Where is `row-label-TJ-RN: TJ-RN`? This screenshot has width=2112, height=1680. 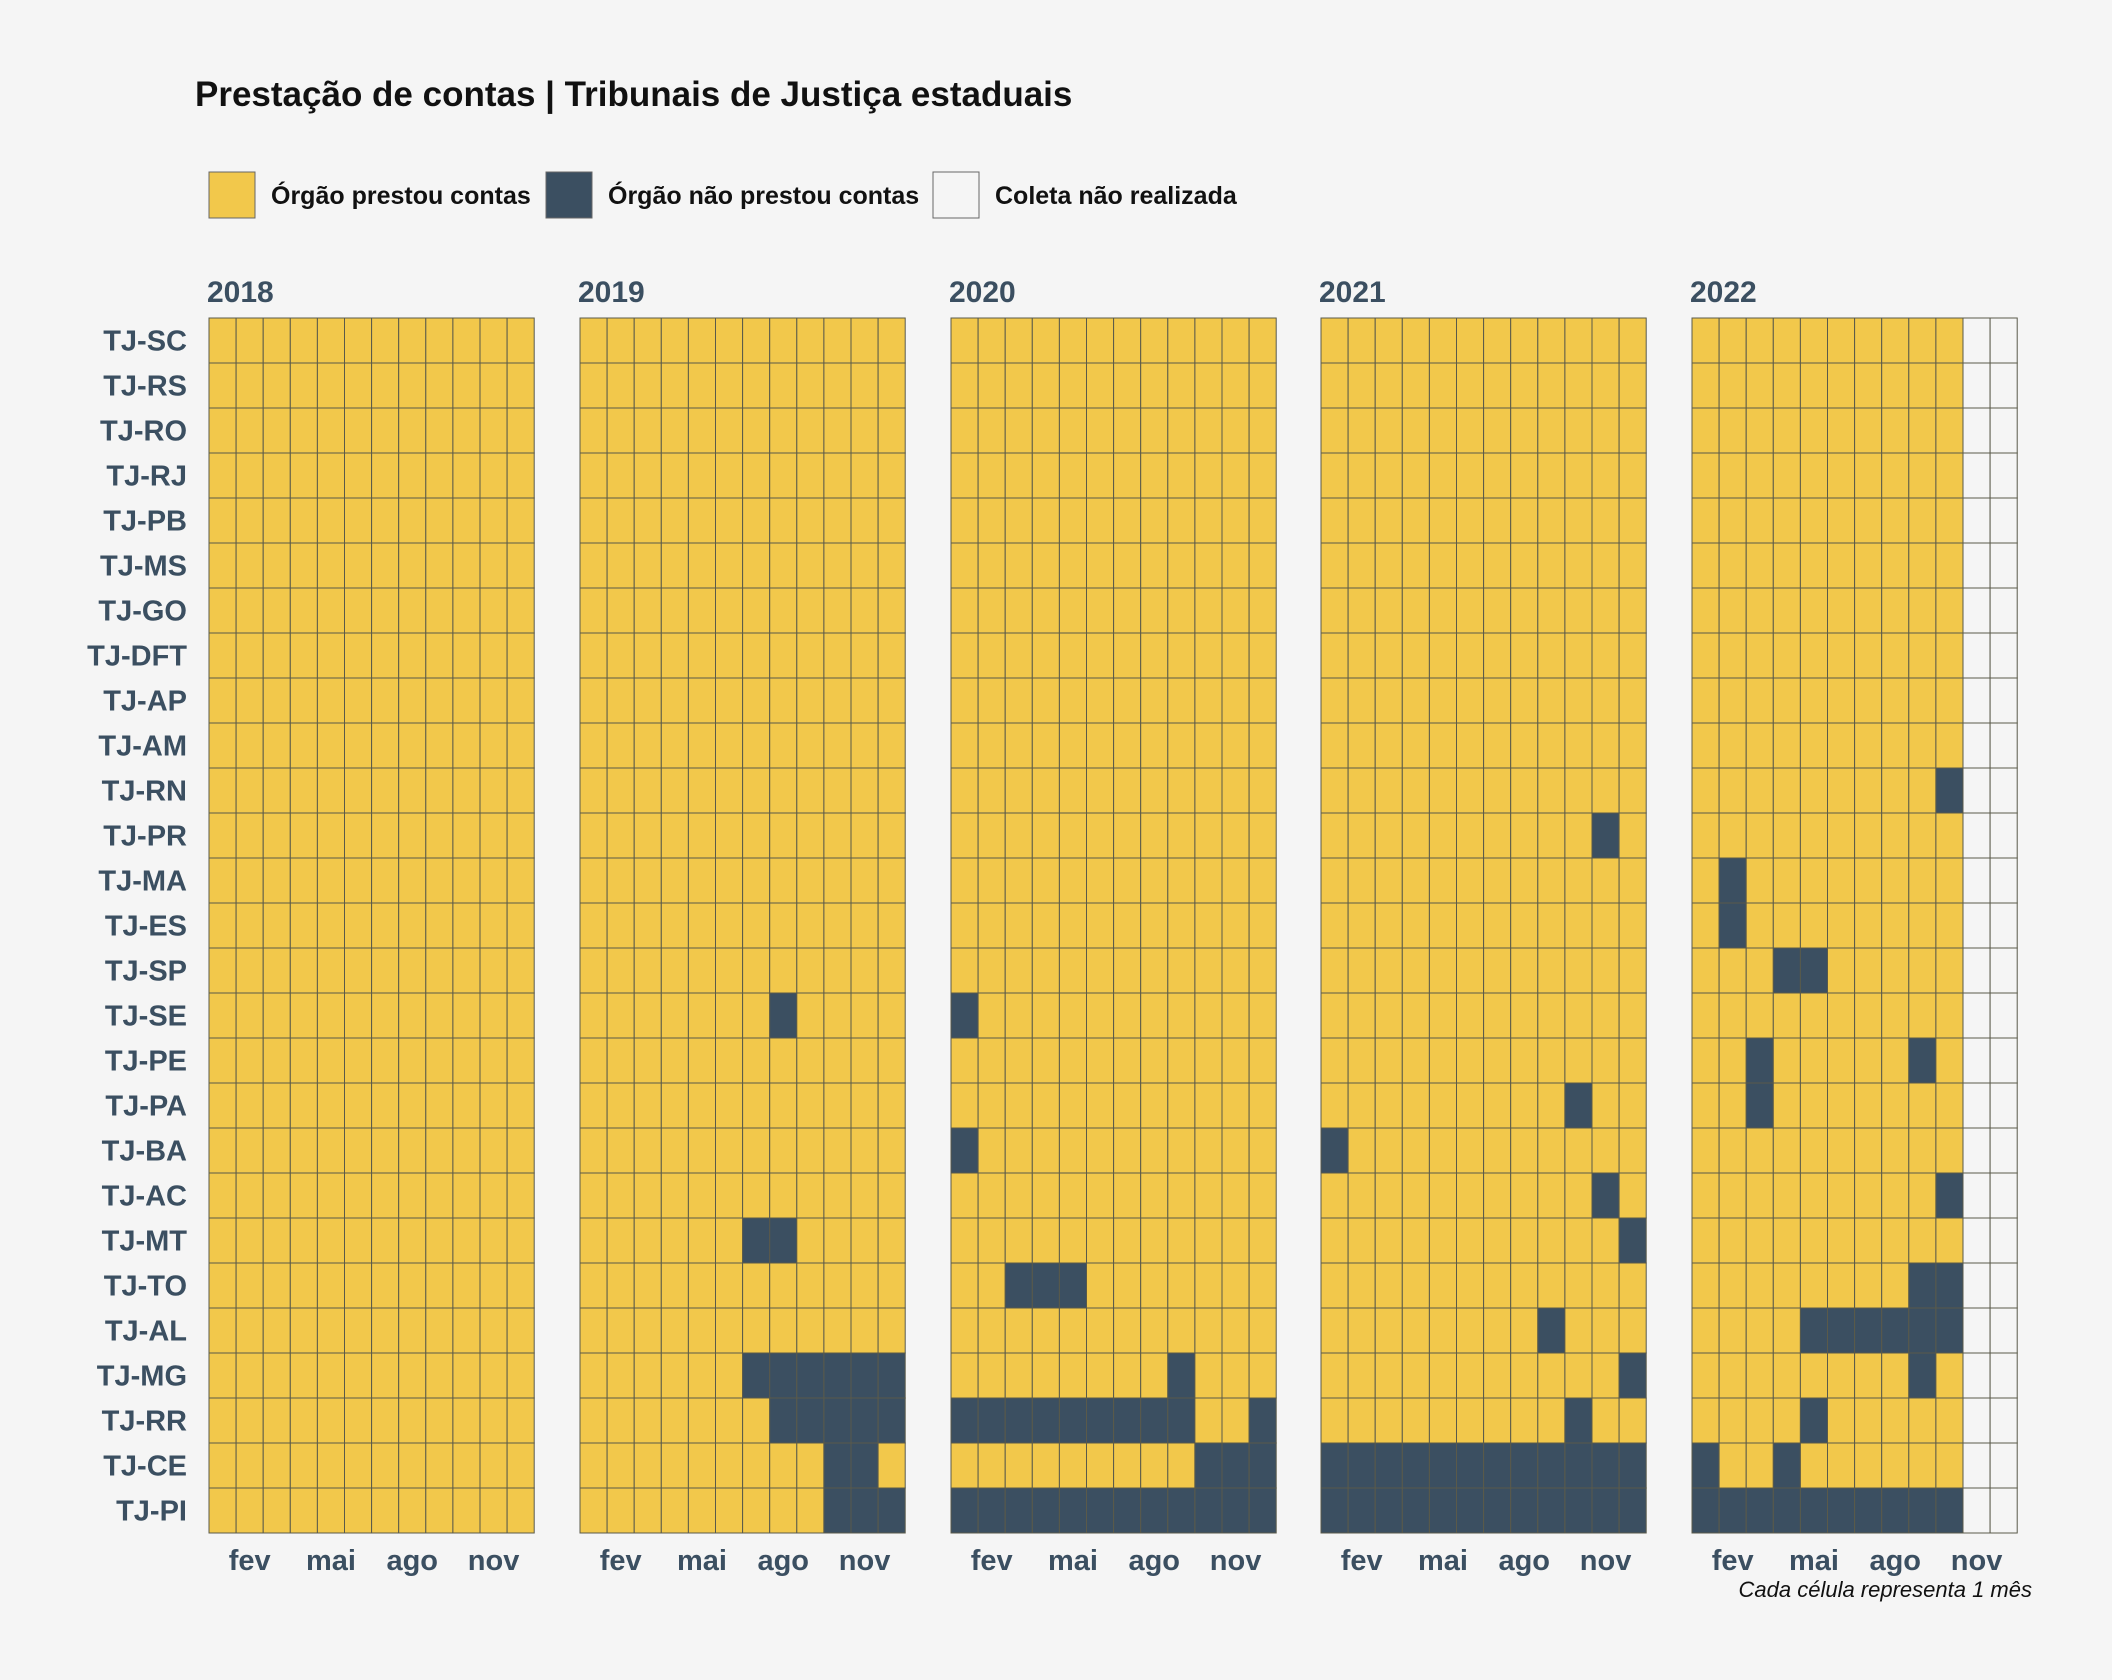 row-label-TJ-RN: TJ-RN is located at coordinates (144, 792).